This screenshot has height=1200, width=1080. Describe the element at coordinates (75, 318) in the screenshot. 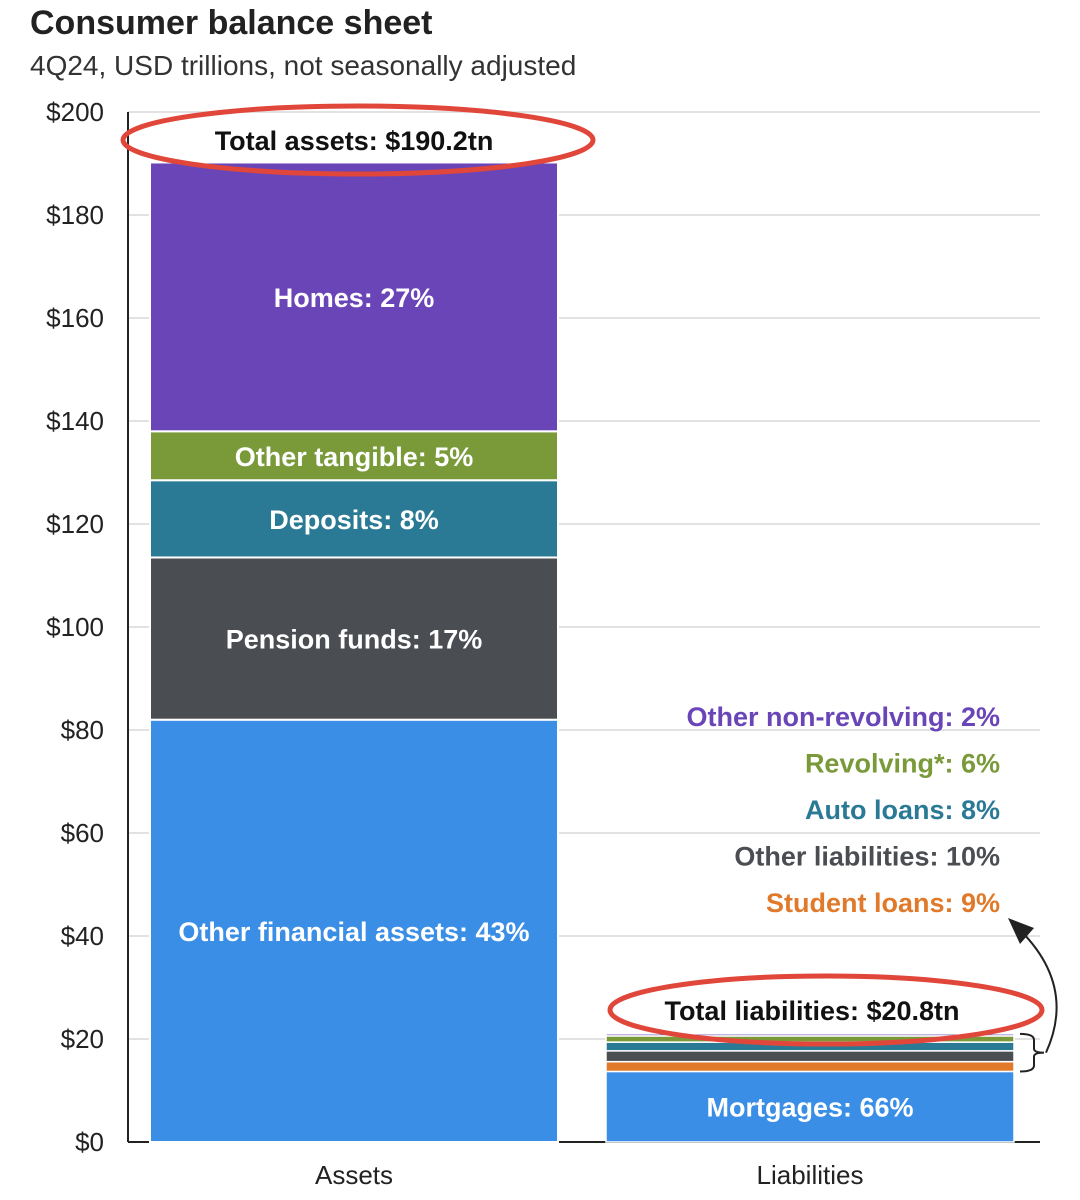

I see `y-tick-label: $160` at that location.